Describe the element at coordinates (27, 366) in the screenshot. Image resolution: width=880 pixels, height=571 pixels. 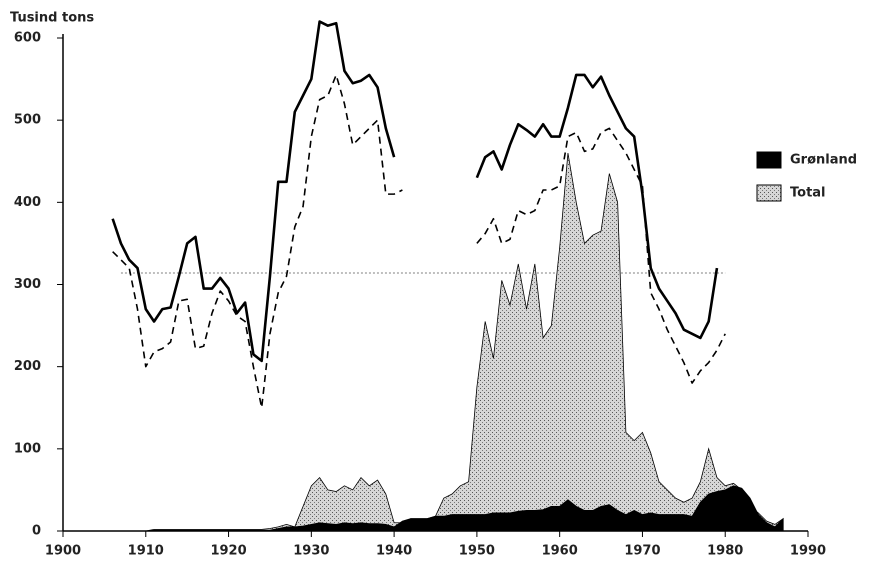
I see `y-tick-label: 200` at that location.